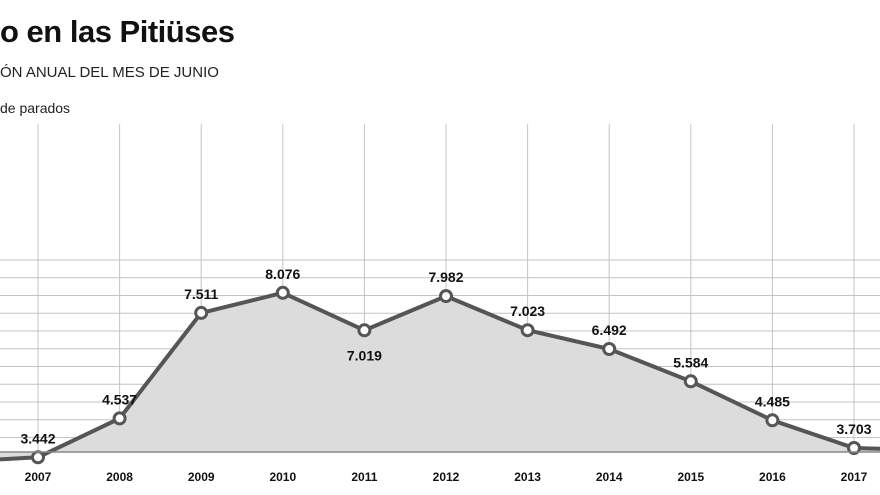 The height and width of the screenshot is (495, 880). I want to click on data-label-2013: 7.023, so click(527, 311).